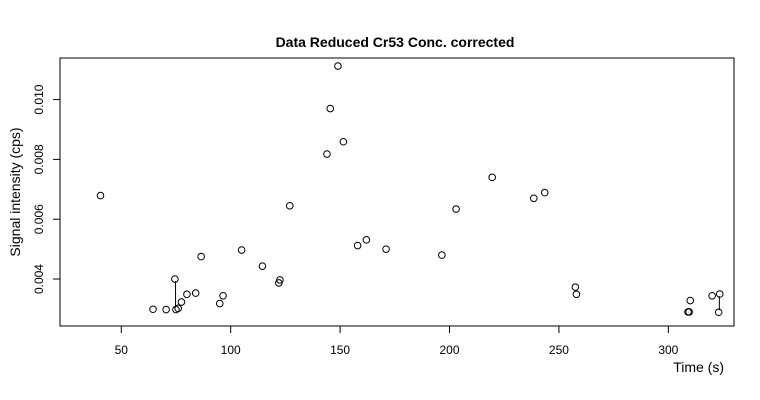 This screenshot has height=400, width=760. What do you see at coordinates (395, 42) in the screenshot?
I see `chart-title: Data Reduced Cr53 Conc. corrected` at bounding box center [395, 42].